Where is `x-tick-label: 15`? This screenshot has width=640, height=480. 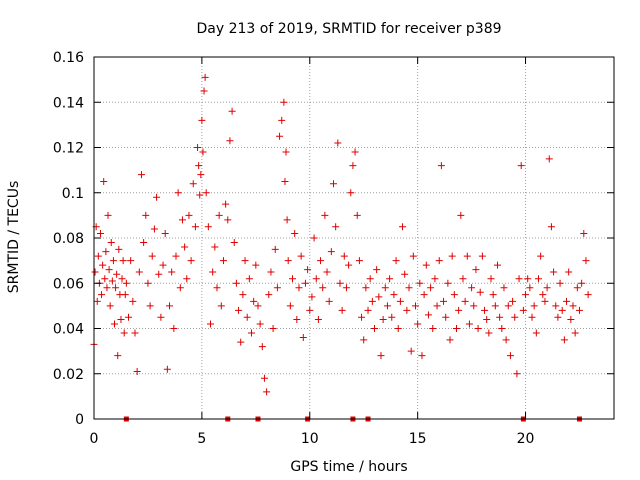
x-tick-label: 15 is located at coordinates (418, 439).